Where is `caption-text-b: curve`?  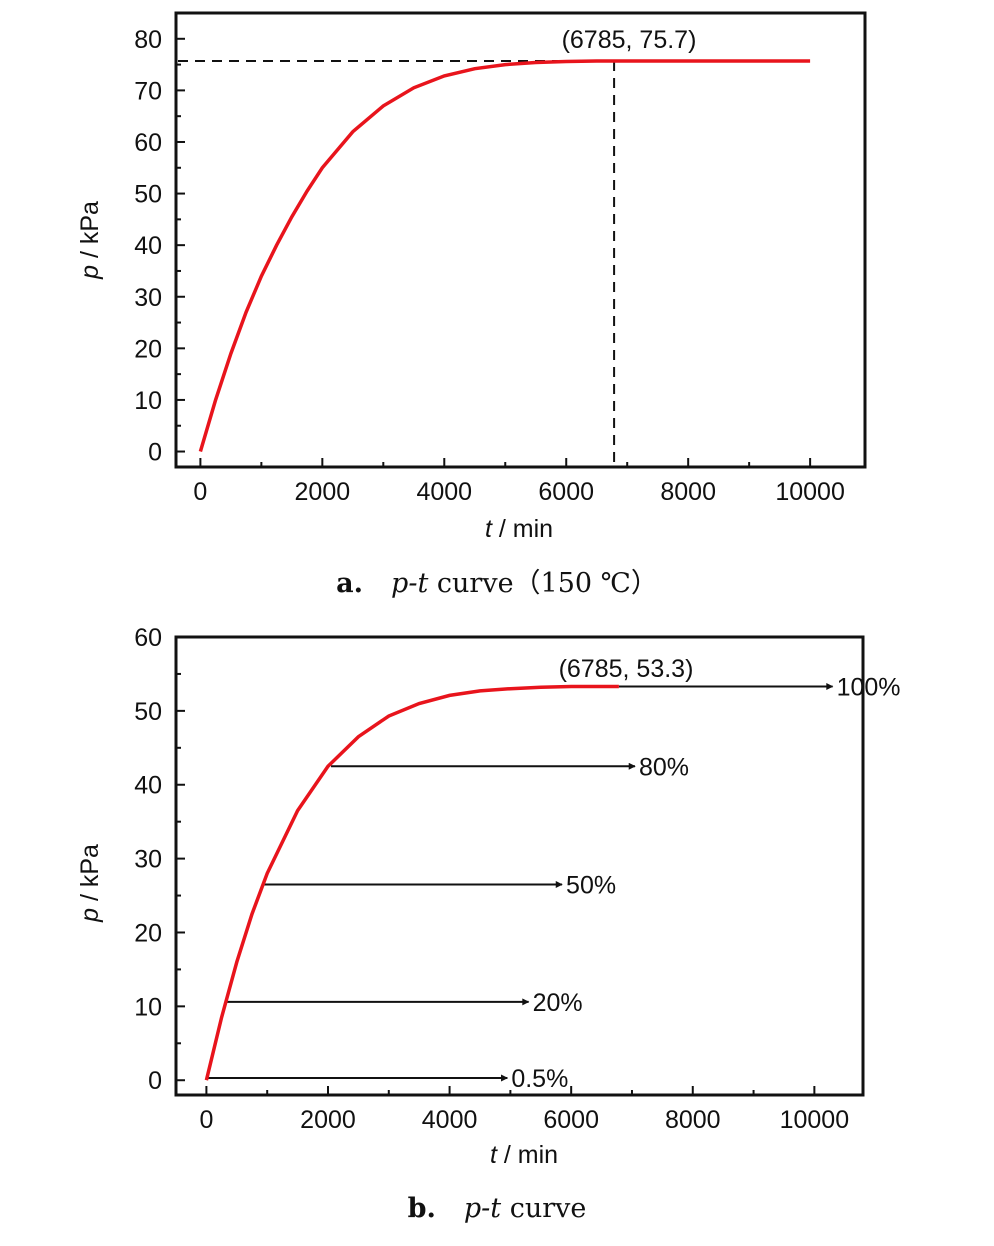 caption-text-b: curve is located at coordinates (543, 1208).